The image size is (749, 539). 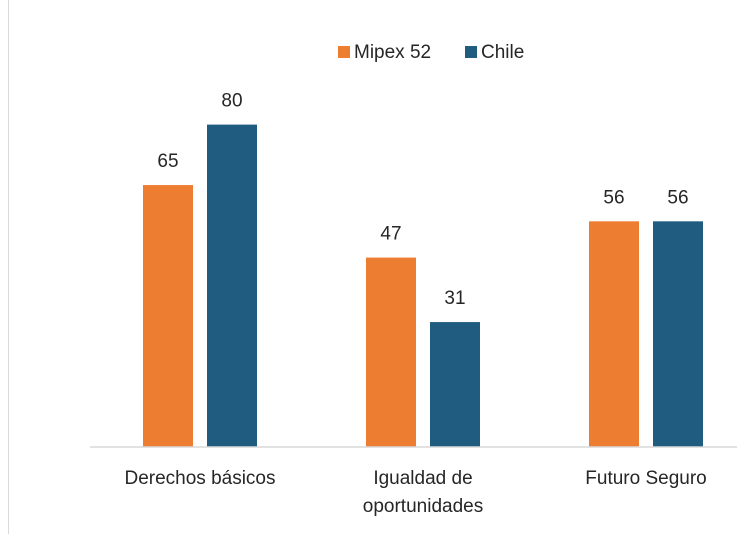 What do you see at coordinates (677, 197) in the screenshot?
I see `data-label-chile-2: 56` at bounding box center [677, 197].